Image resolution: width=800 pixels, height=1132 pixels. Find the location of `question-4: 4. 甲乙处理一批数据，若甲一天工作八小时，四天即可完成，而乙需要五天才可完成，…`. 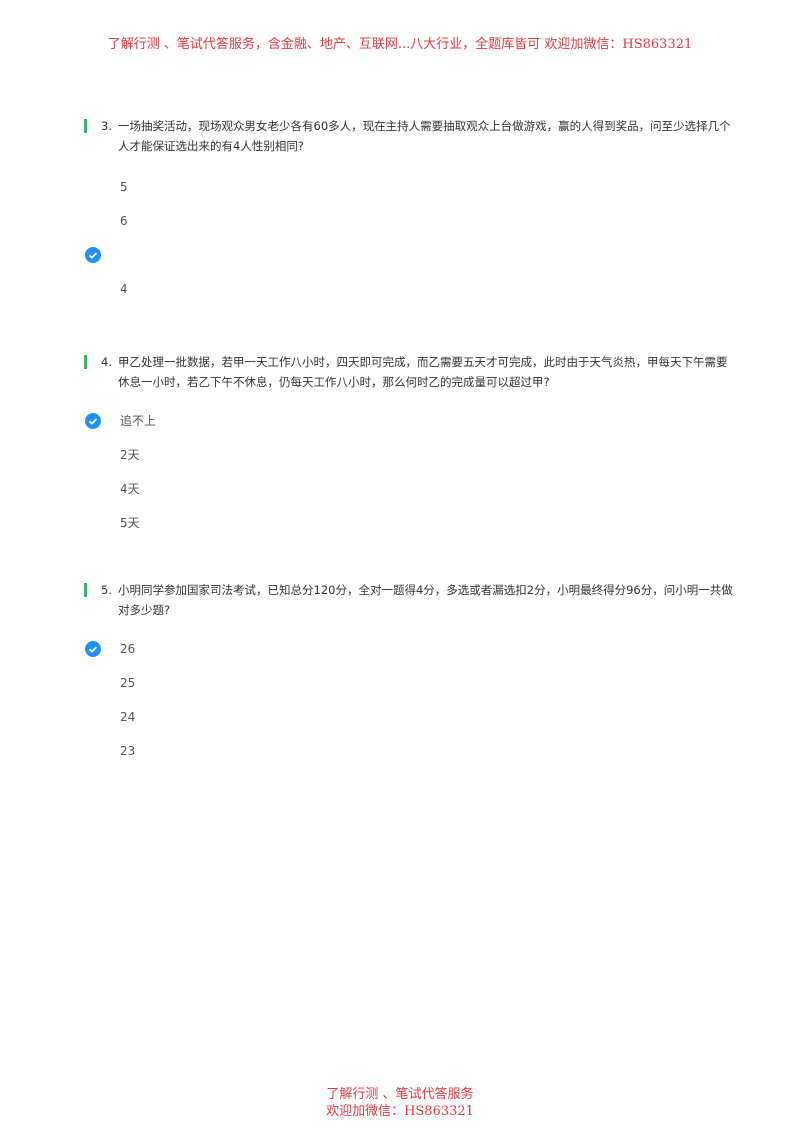

question-4: 4. 甲乙处理一批数据，若甲一天工作八小时，四天即可完成，而乙需要五天才可完成，… is located at coordinates (409, 446).